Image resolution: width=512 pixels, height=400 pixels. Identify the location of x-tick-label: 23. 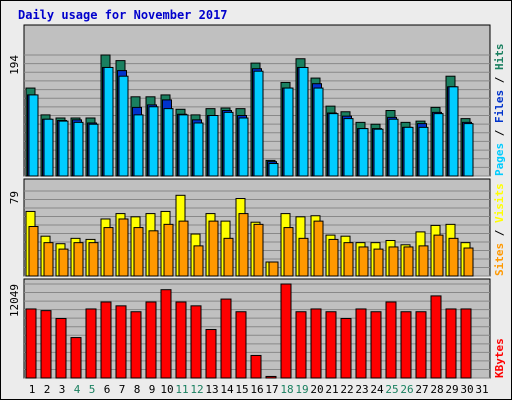
(361, 389).